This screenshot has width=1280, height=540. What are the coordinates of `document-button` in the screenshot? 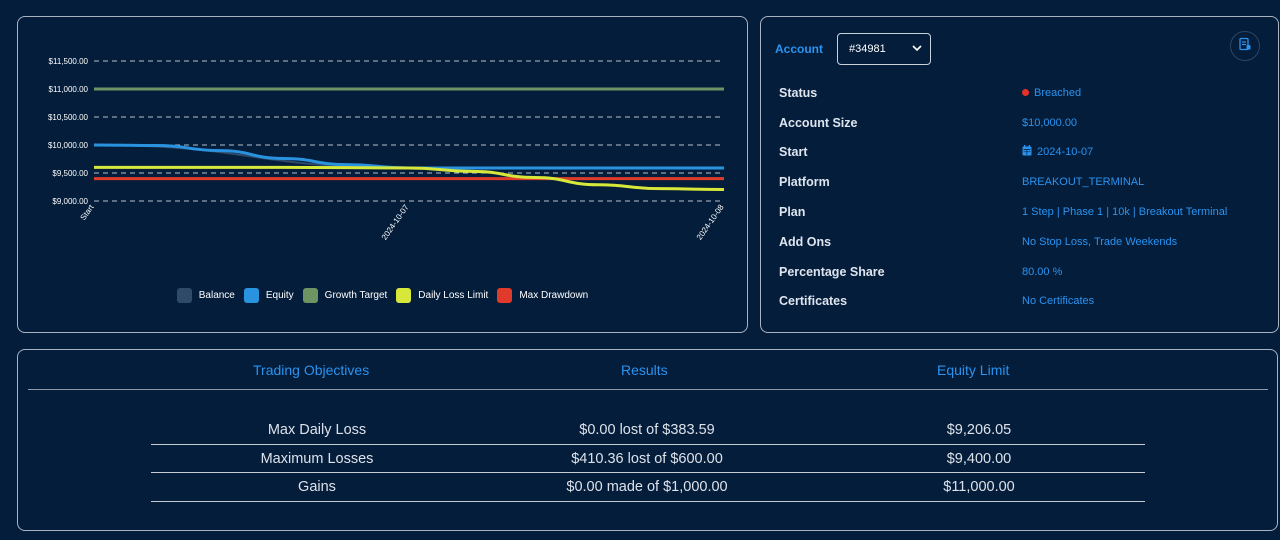 It's located at (1245, 46).